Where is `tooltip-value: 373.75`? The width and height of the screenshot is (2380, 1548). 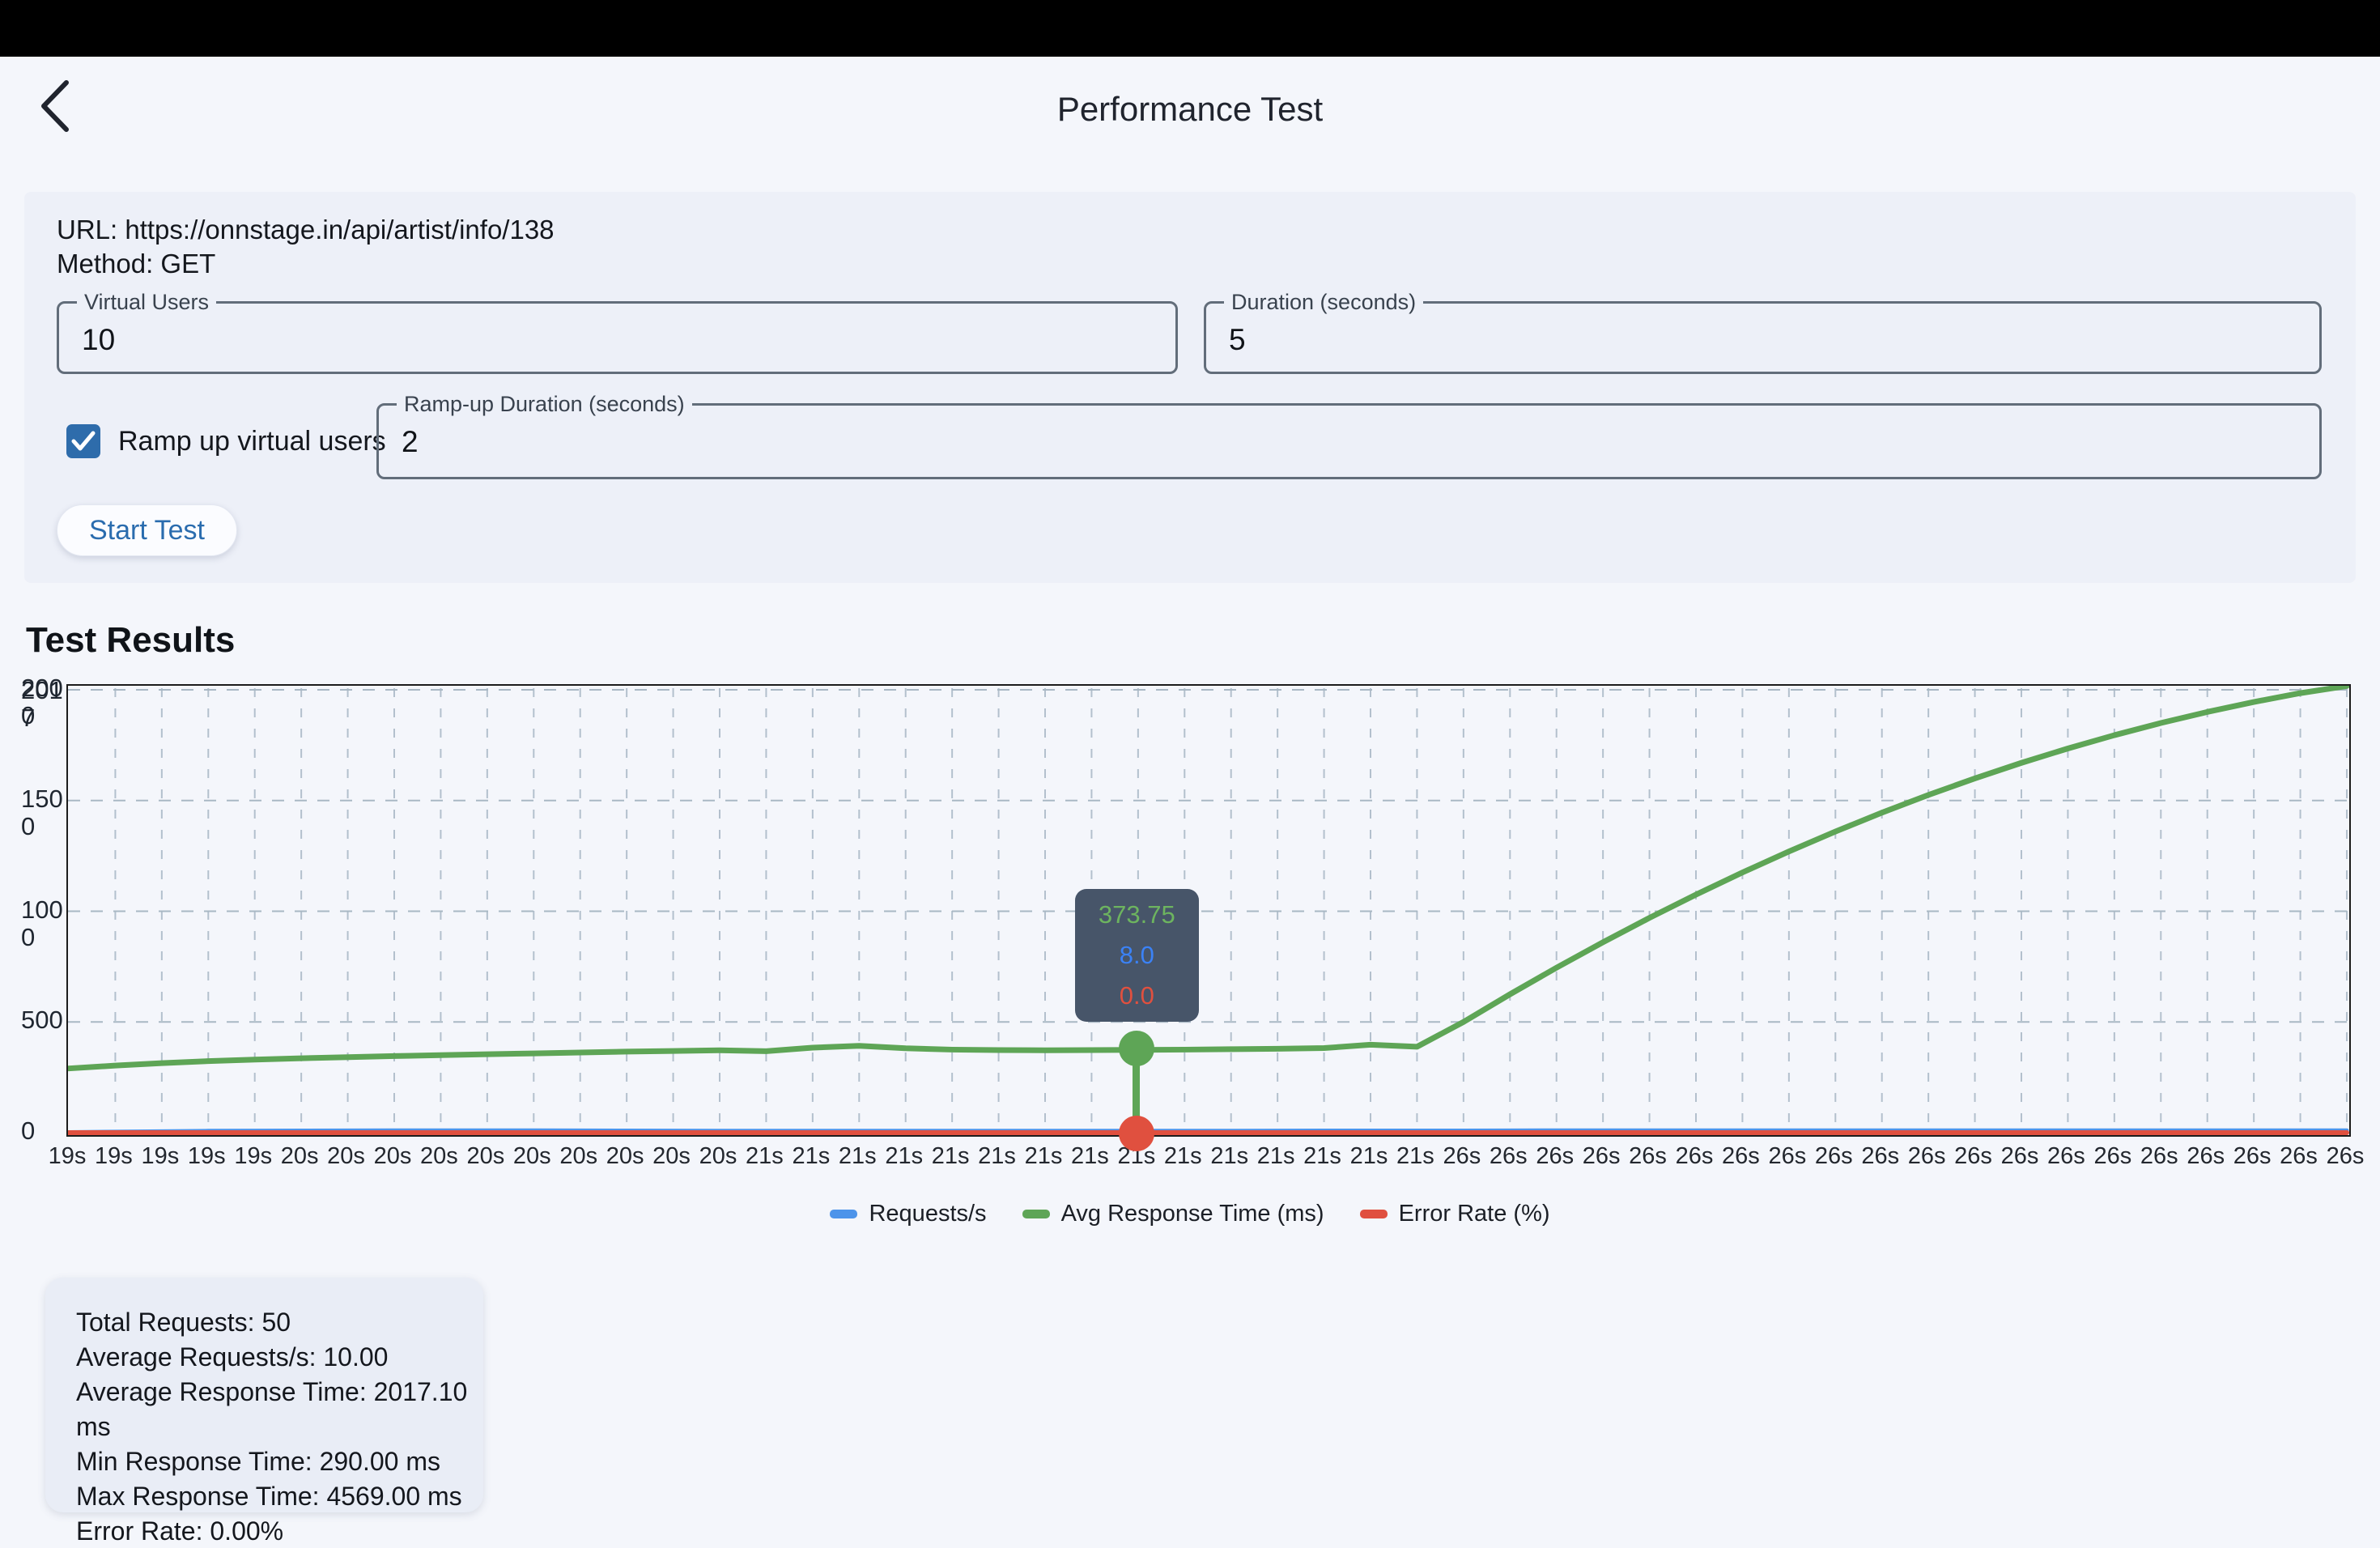 tooltip-value: 373.75 is located at coordinates (1136, 914).